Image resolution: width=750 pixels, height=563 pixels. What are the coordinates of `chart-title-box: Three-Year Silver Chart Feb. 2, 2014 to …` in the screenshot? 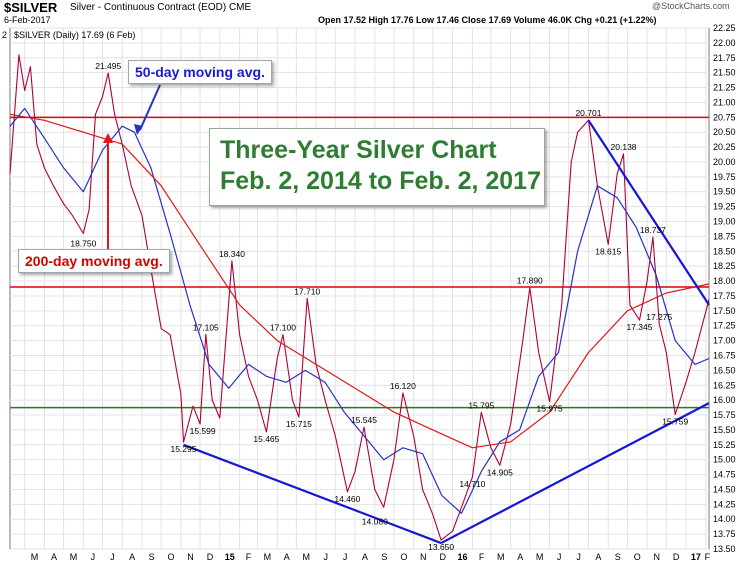 It's located at (377, 167).